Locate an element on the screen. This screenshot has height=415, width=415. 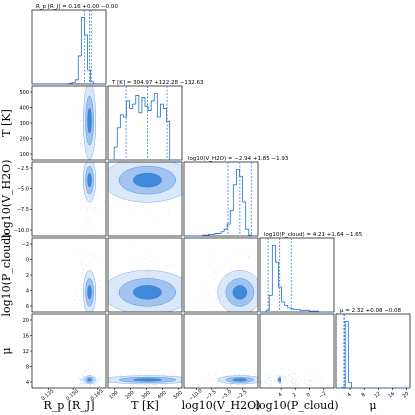
y-tick-label: 12 is located at coordinates (26, 352).